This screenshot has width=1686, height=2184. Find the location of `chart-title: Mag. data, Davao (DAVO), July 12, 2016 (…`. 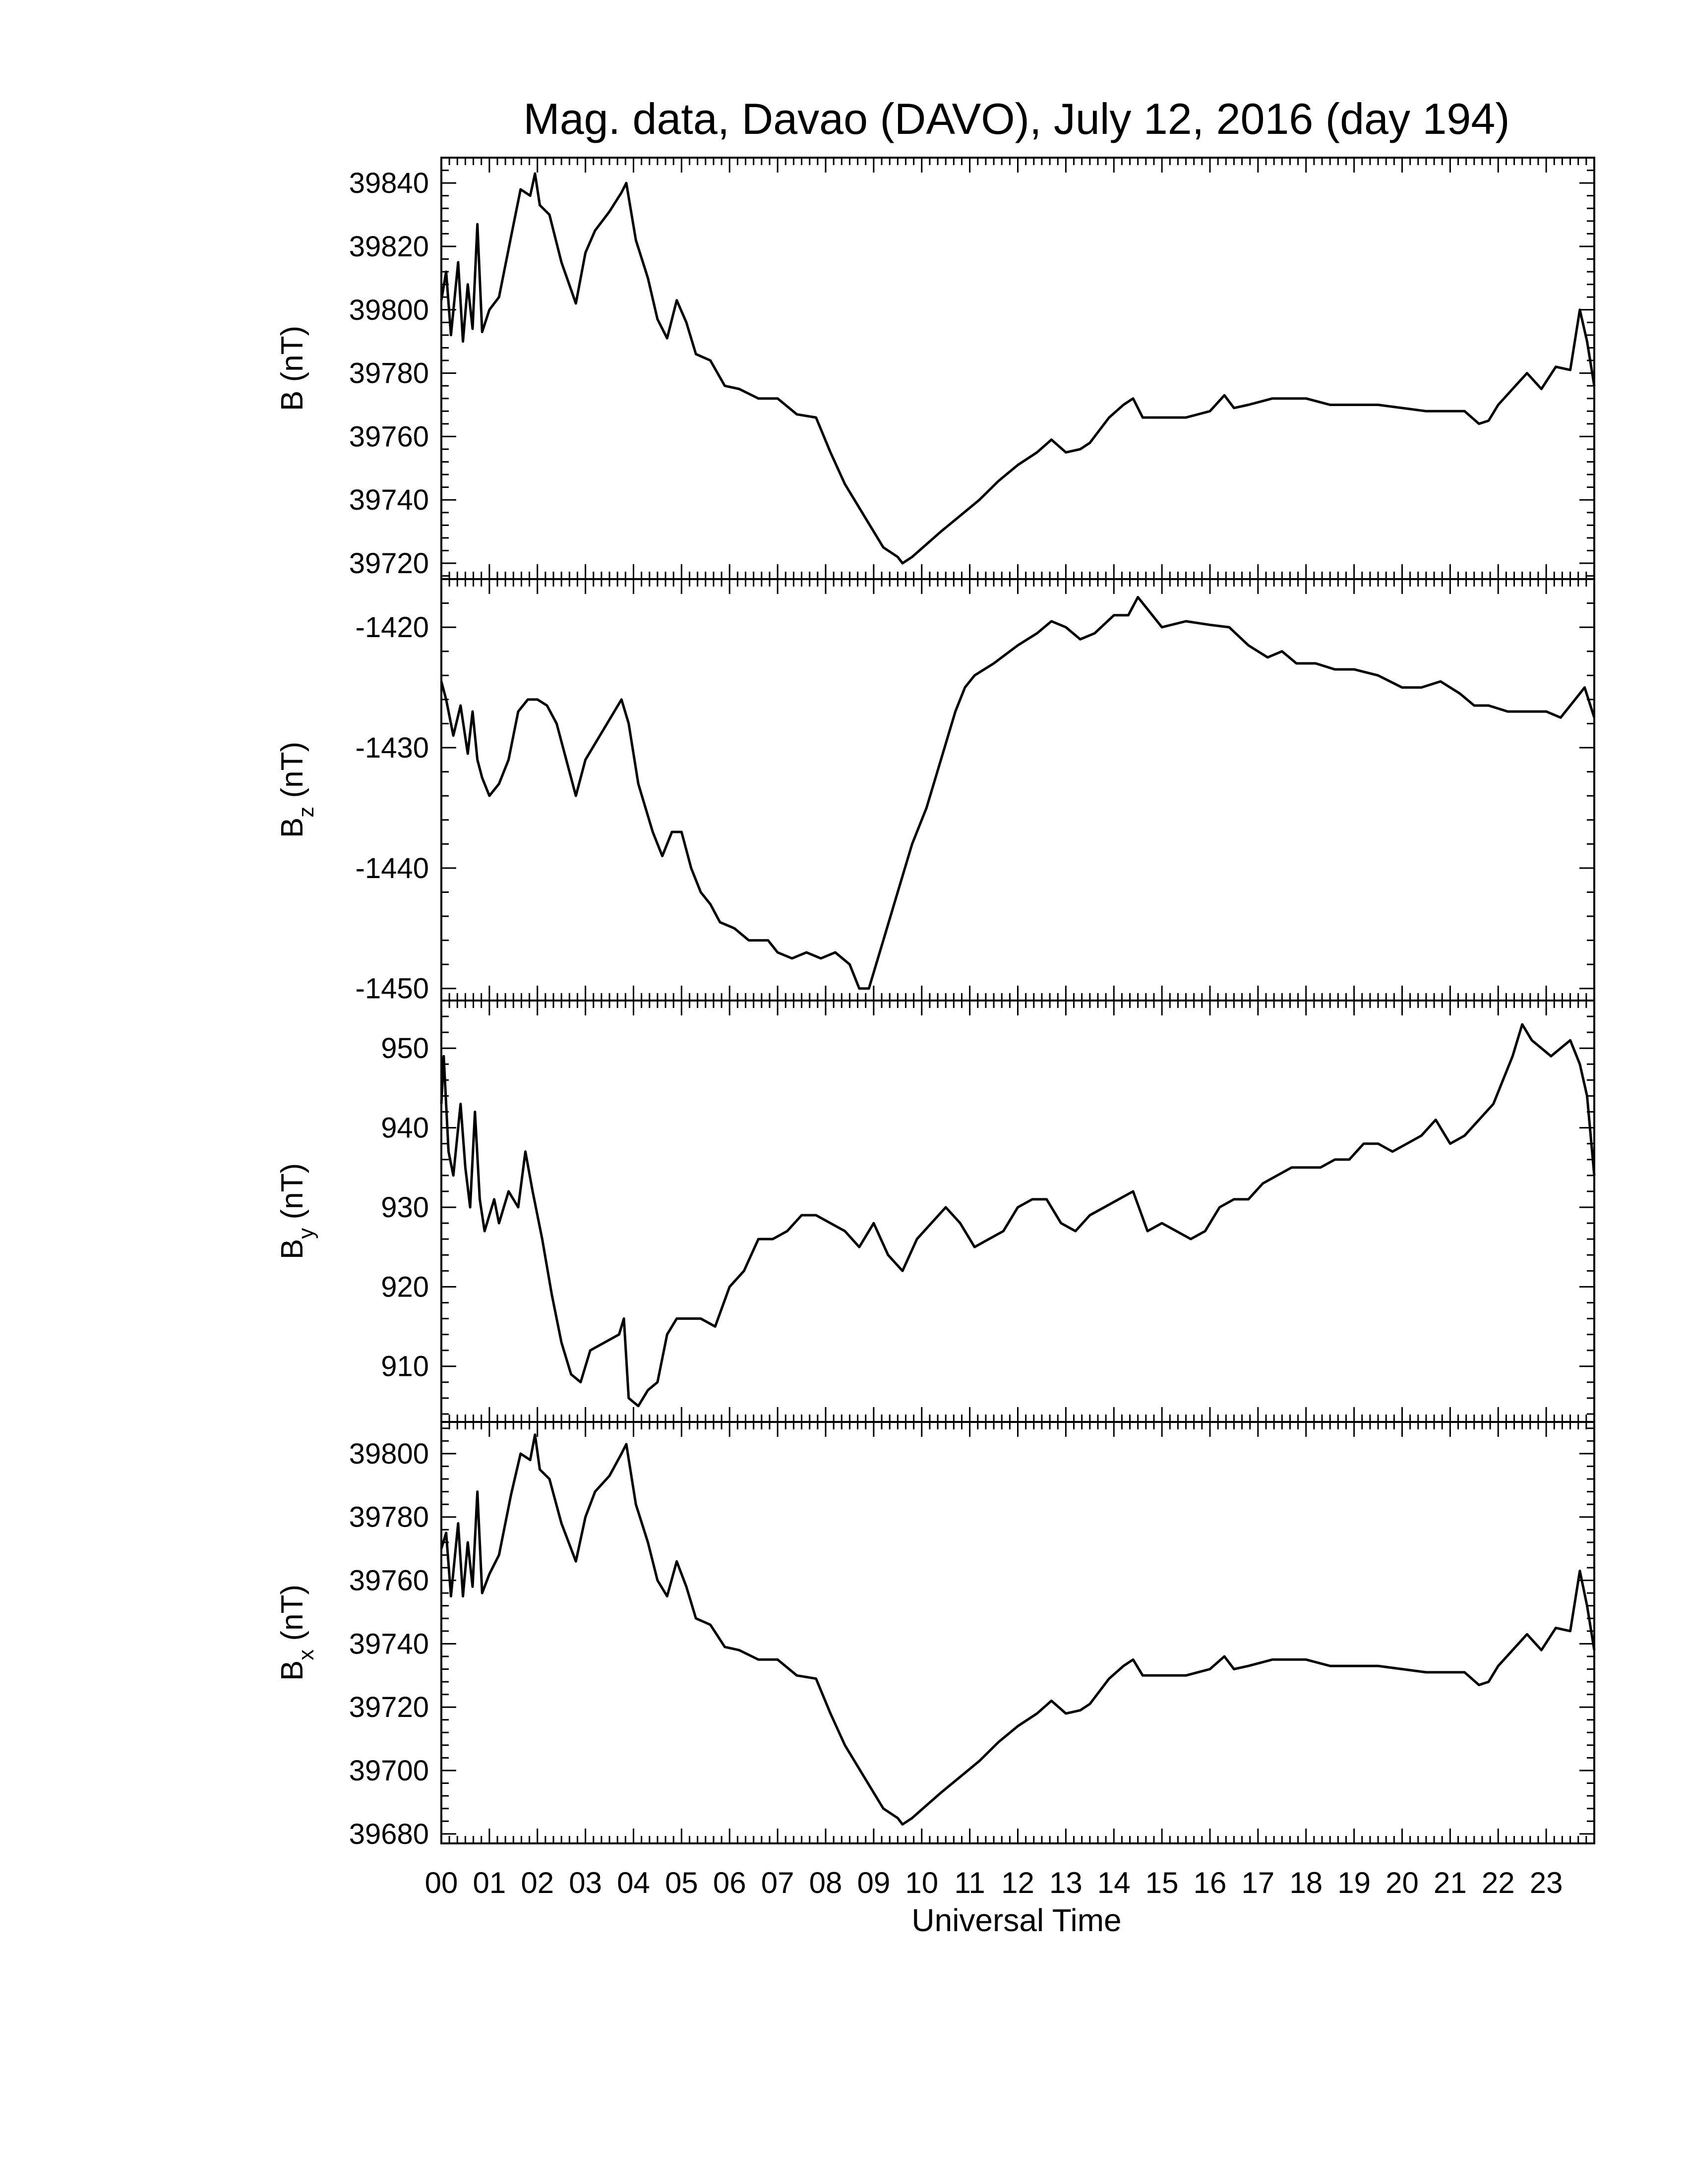

chart-title: Mag. data, Davao (DAVO), July 12, 2016 (… is located at coordinates (1016, 118).